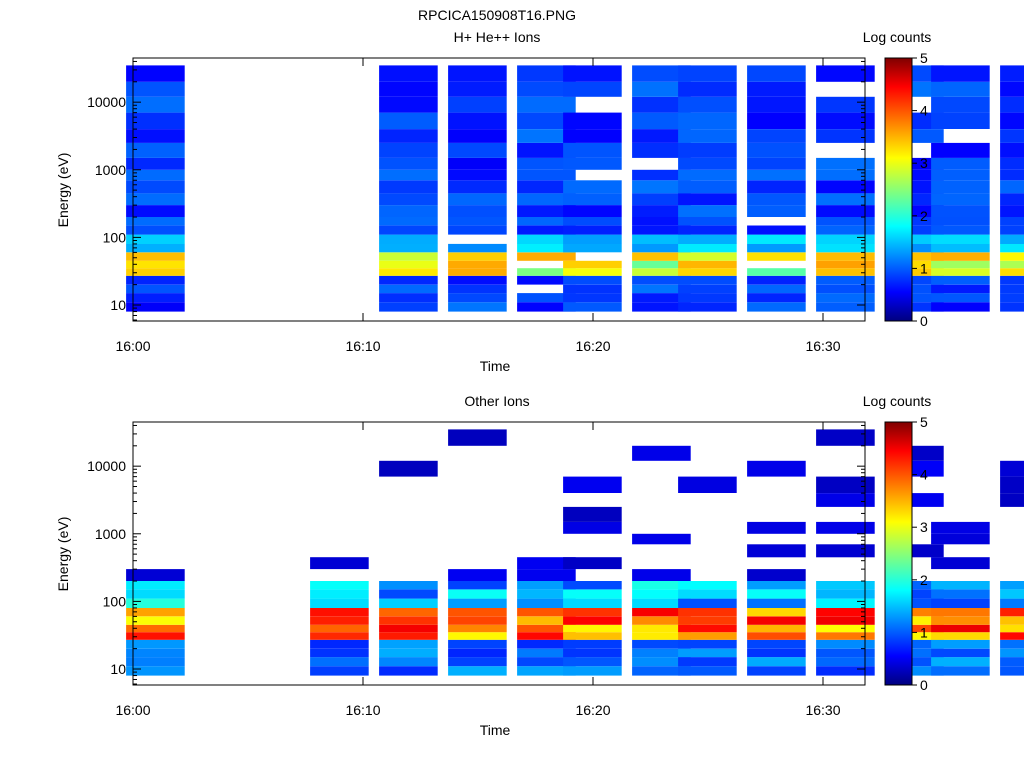 The width and height of the screenshot is (1024, 773). What do you see at coordinates (592, 346) in the screenshot?
I see `x-tick-label: 16:20` at bounding box center [592, 346].